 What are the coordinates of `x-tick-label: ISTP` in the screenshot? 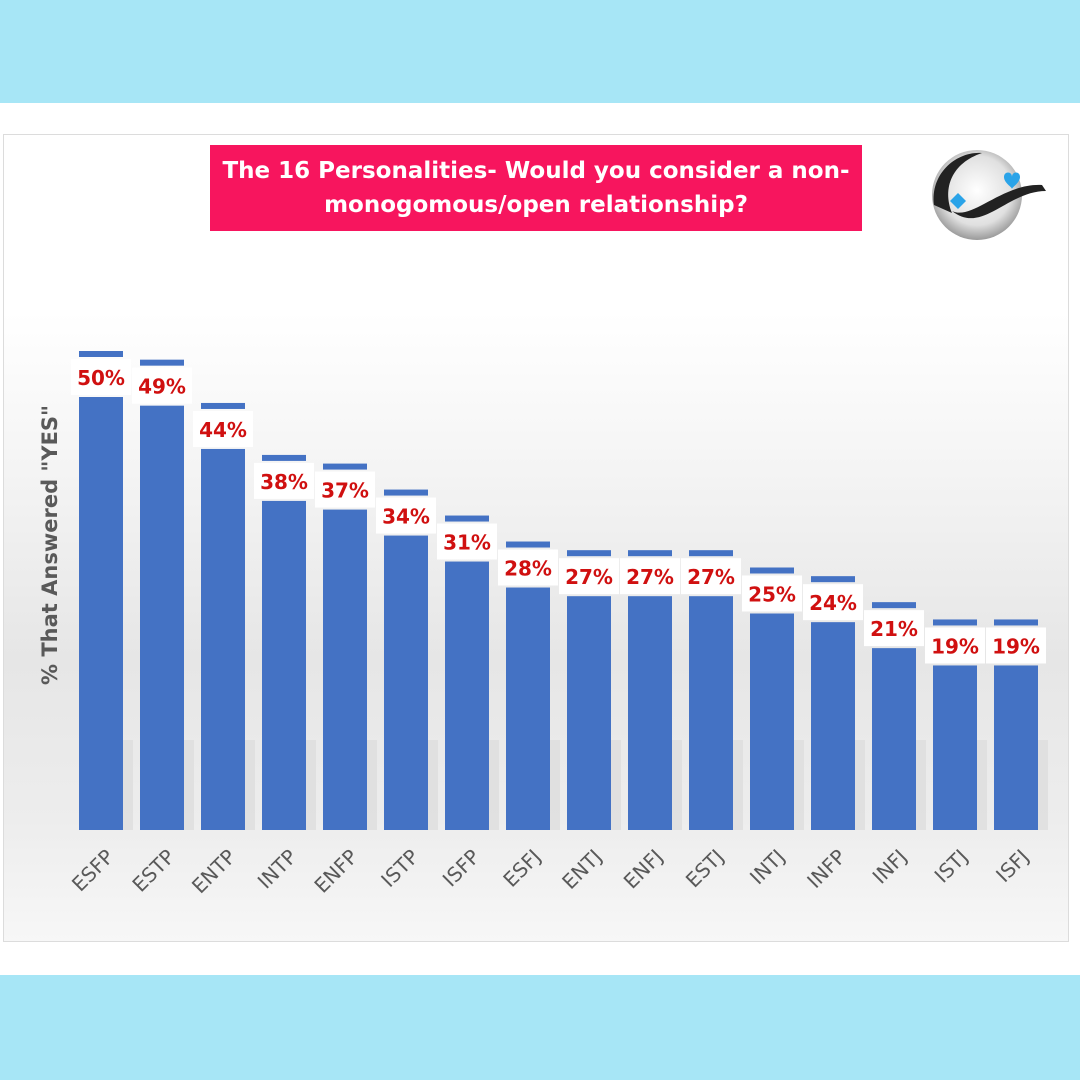 It's located at (399, 868).